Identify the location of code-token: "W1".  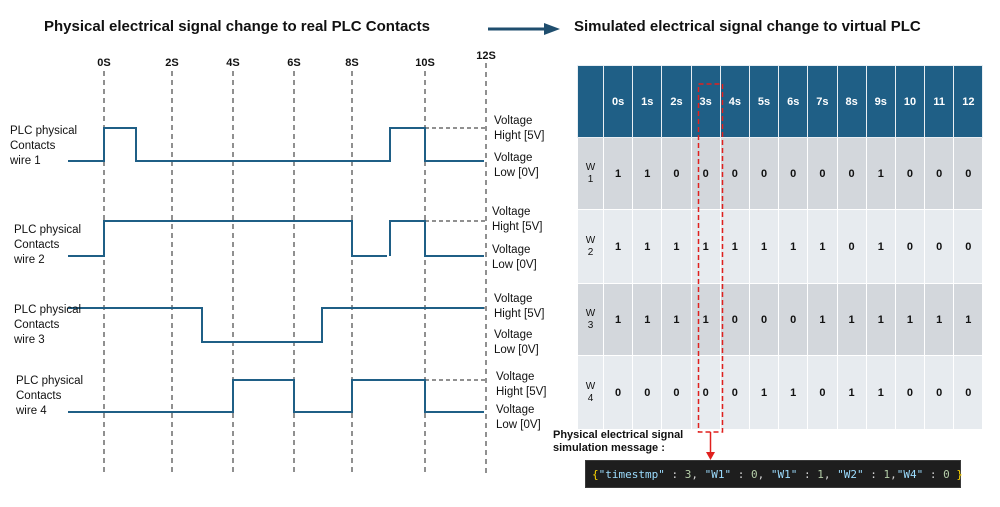
(784, 474).